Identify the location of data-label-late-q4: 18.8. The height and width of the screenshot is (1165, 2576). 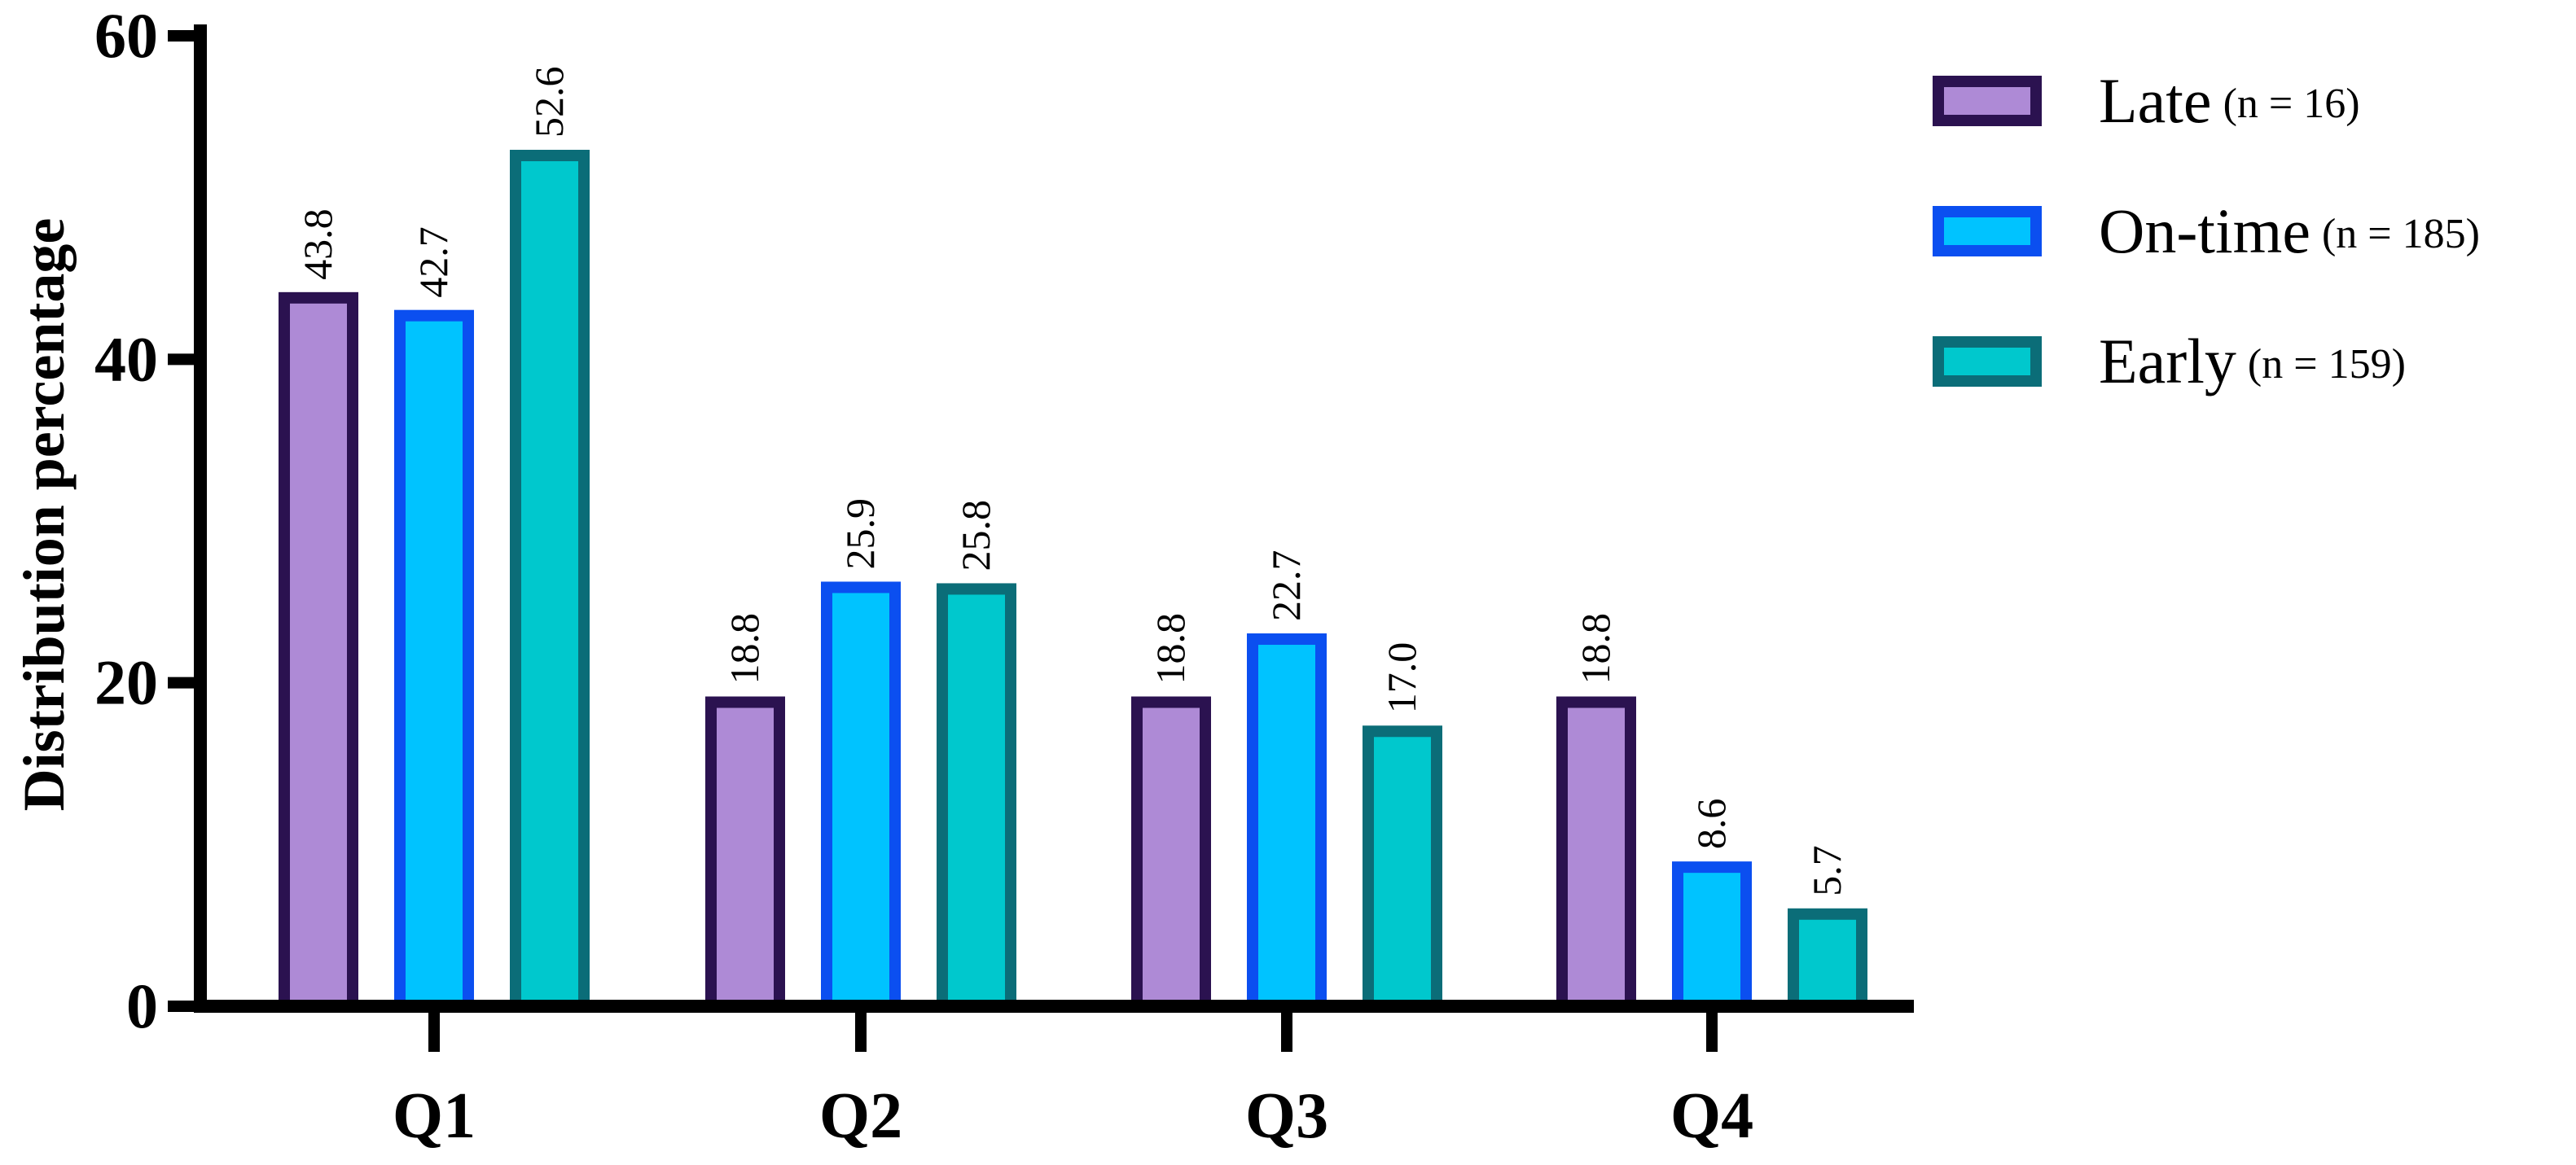
(1595, 649).